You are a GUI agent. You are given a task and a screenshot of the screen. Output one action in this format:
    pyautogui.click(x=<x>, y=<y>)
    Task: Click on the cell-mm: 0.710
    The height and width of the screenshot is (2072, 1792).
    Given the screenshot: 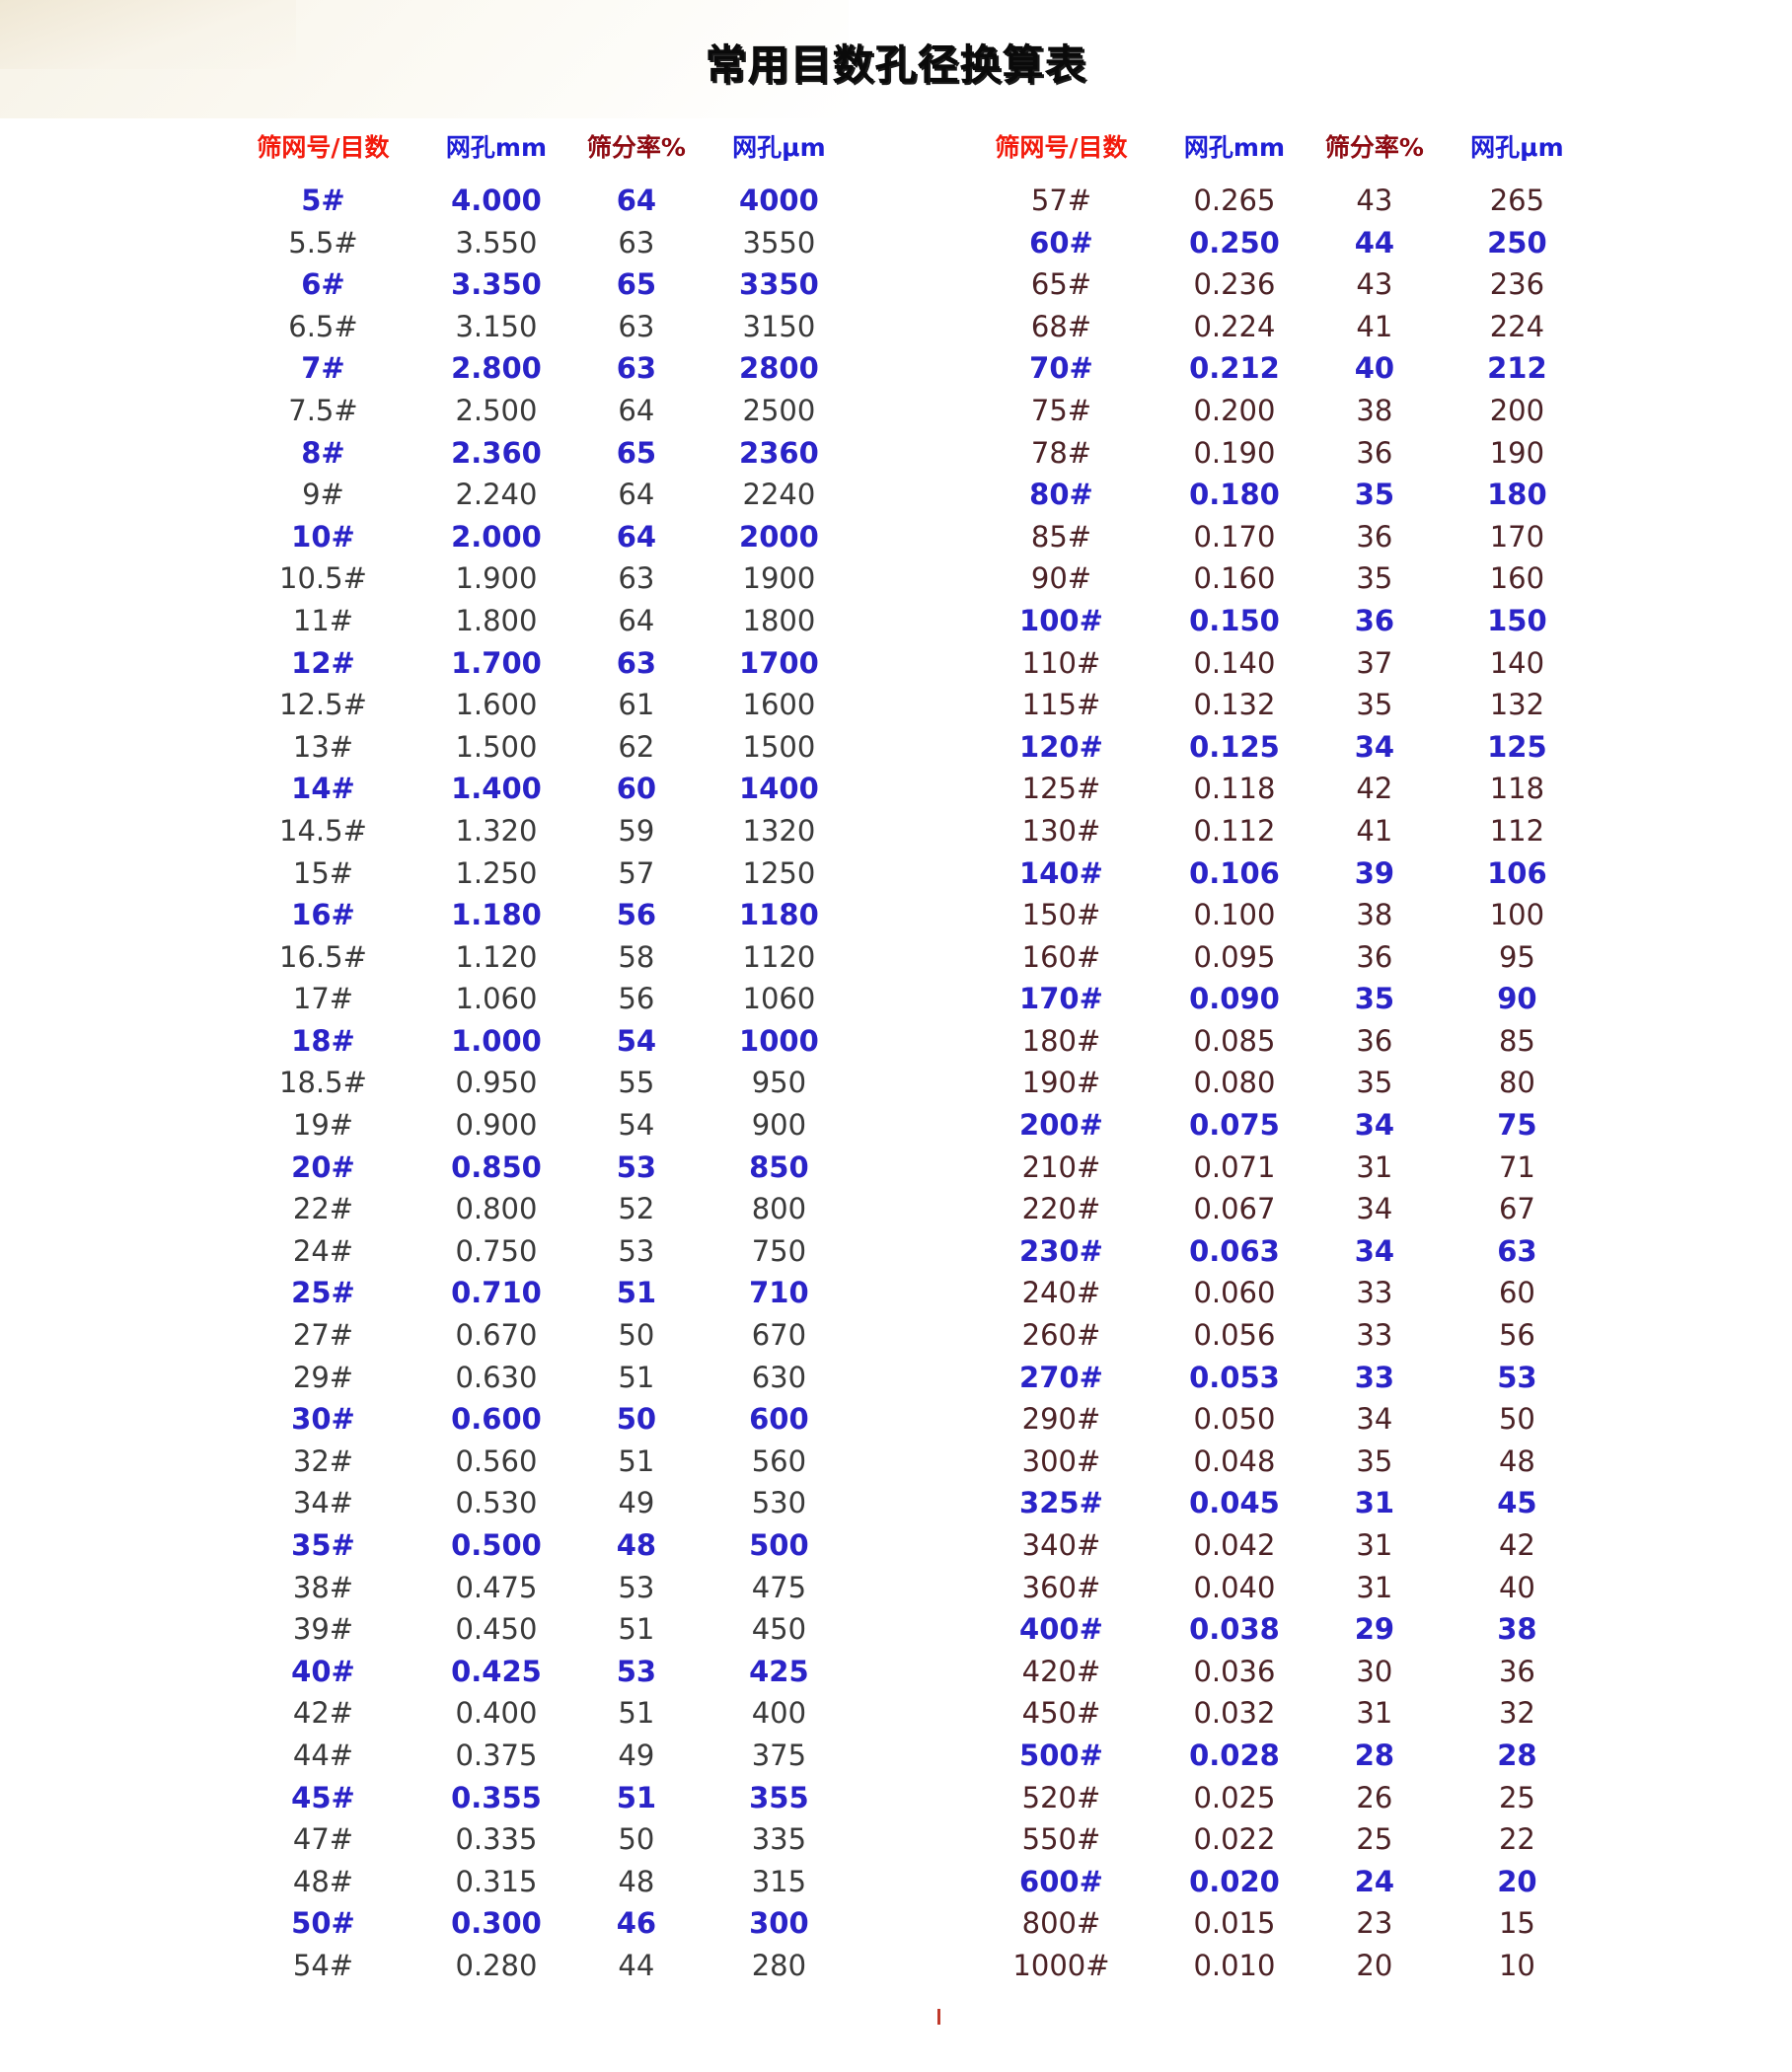 What is the action you would take?
    pyautogui.click(x=497, y=1293)
    